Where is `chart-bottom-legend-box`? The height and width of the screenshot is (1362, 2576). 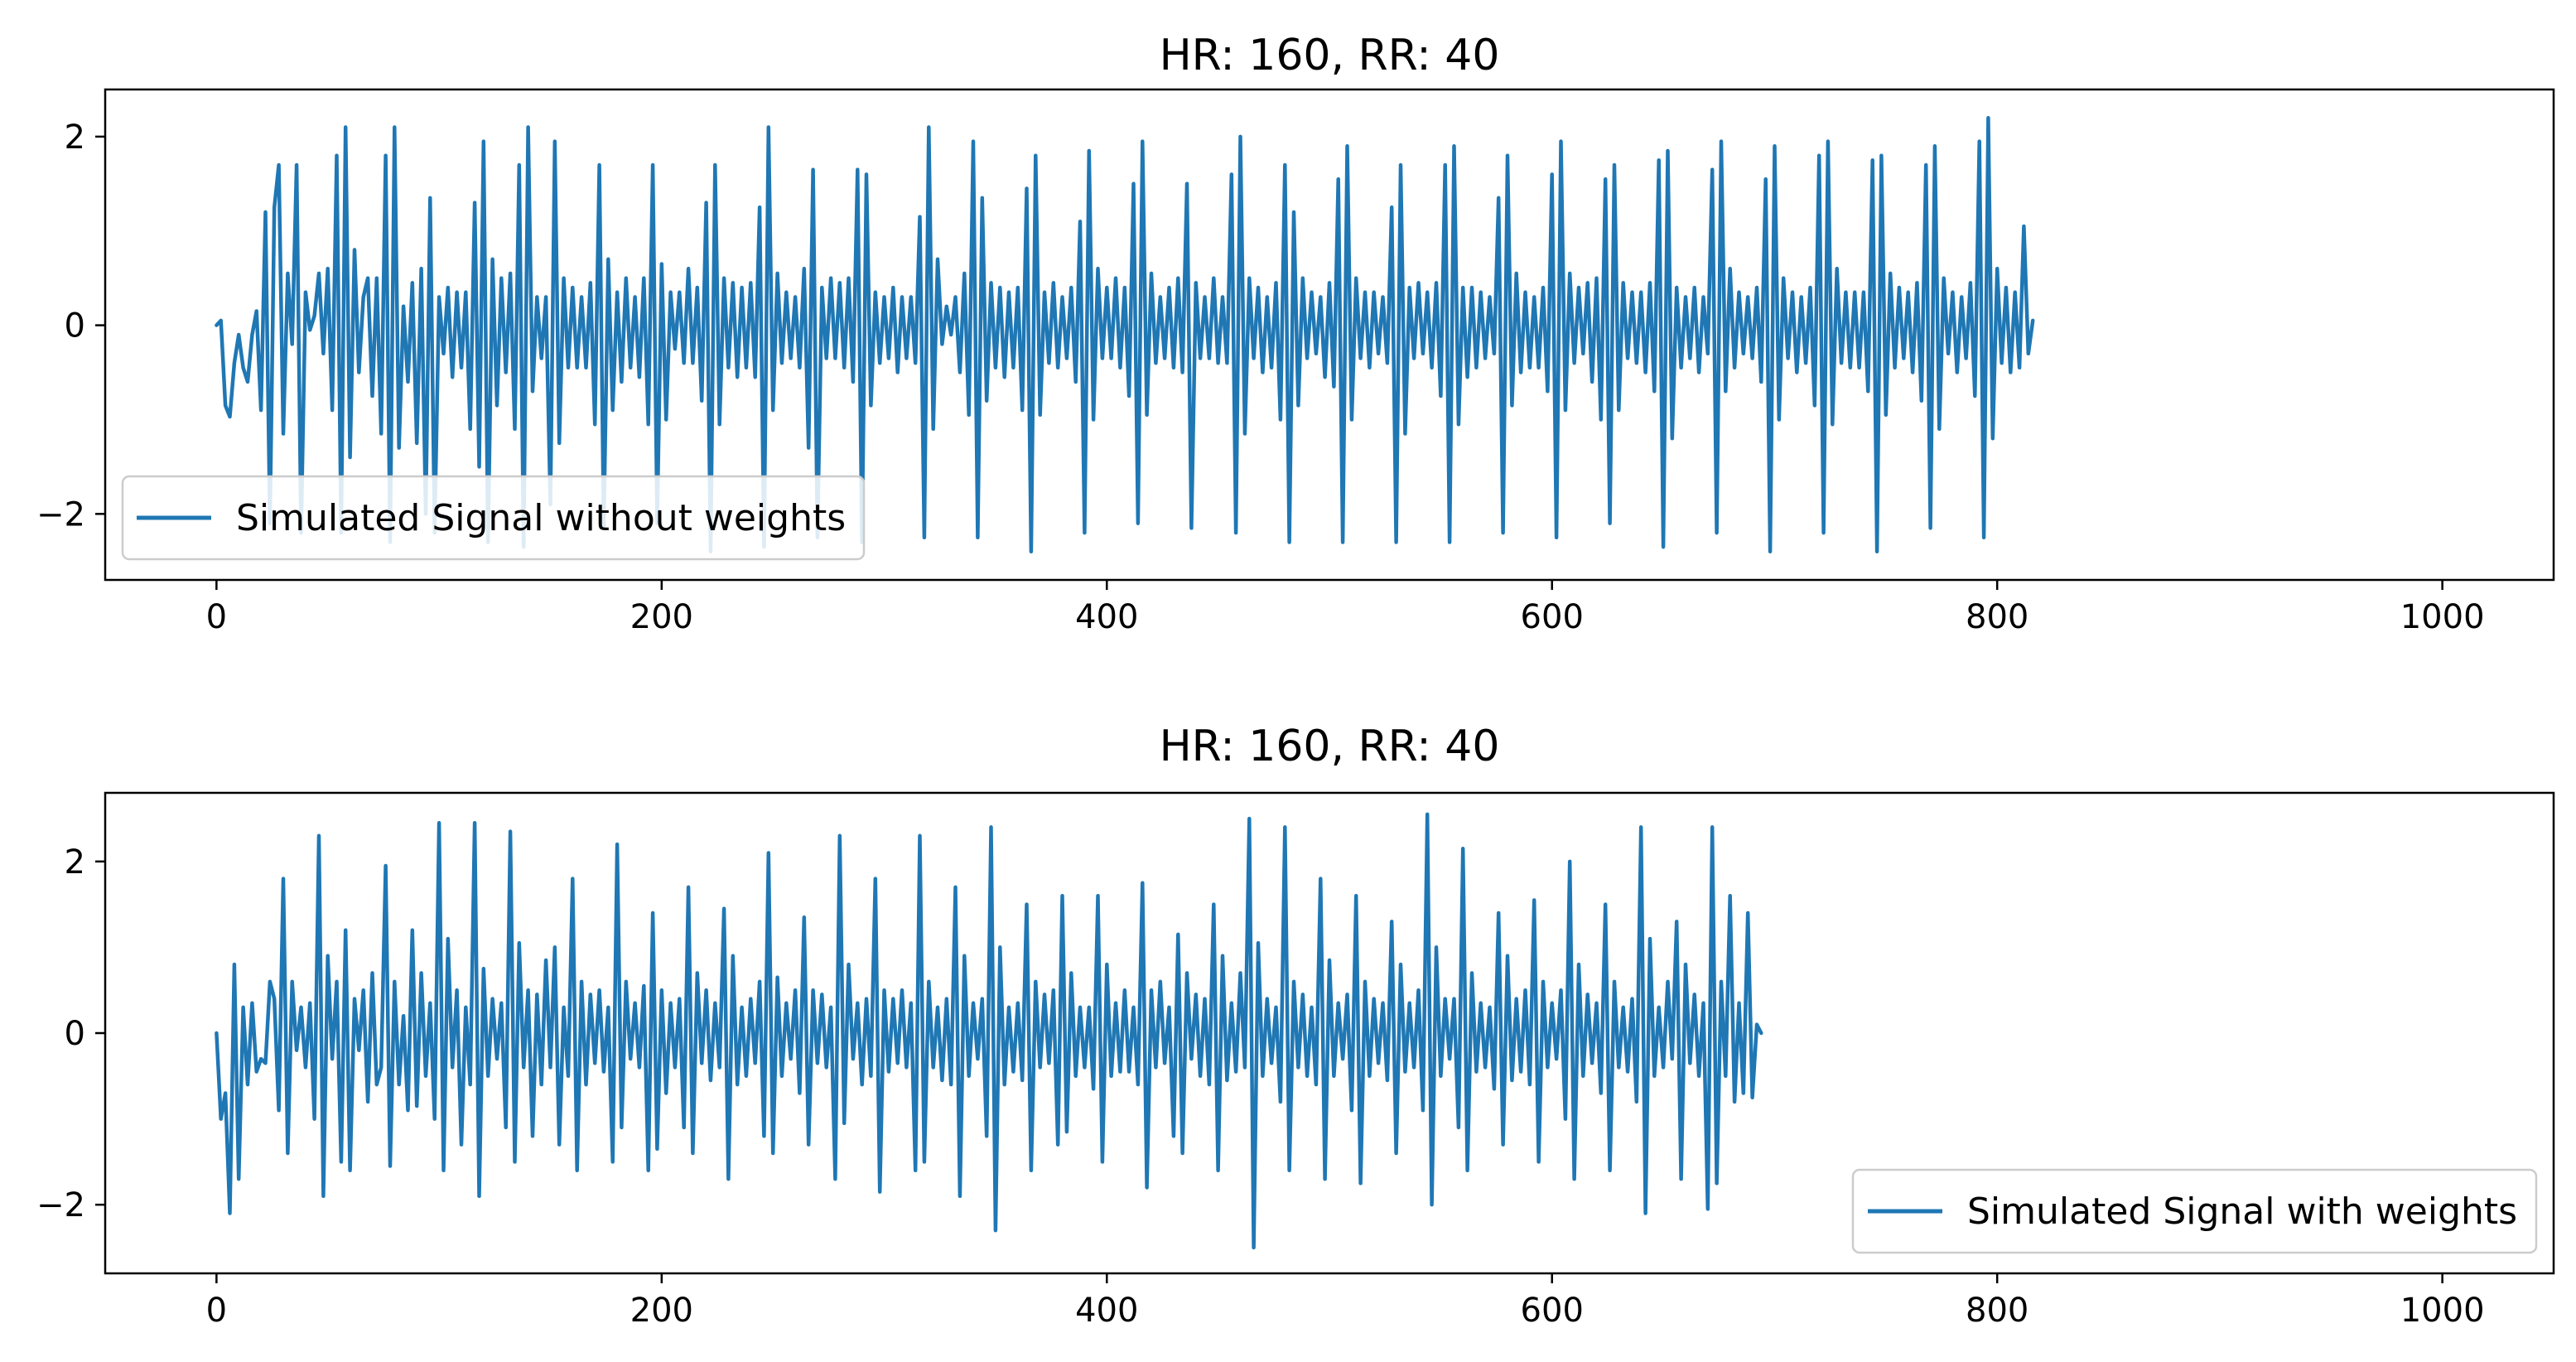
chart-bottom-legend-box is located at coordinates (2195, 1211).